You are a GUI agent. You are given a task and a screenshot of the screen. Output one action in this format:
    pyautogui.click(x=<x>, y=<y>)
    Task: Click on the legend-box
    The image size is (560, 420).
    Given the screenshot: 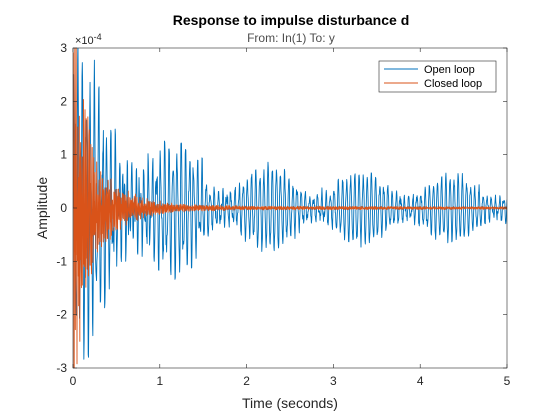 What is the action you would take?
    pyautogui.click(x=437, y=76)
    